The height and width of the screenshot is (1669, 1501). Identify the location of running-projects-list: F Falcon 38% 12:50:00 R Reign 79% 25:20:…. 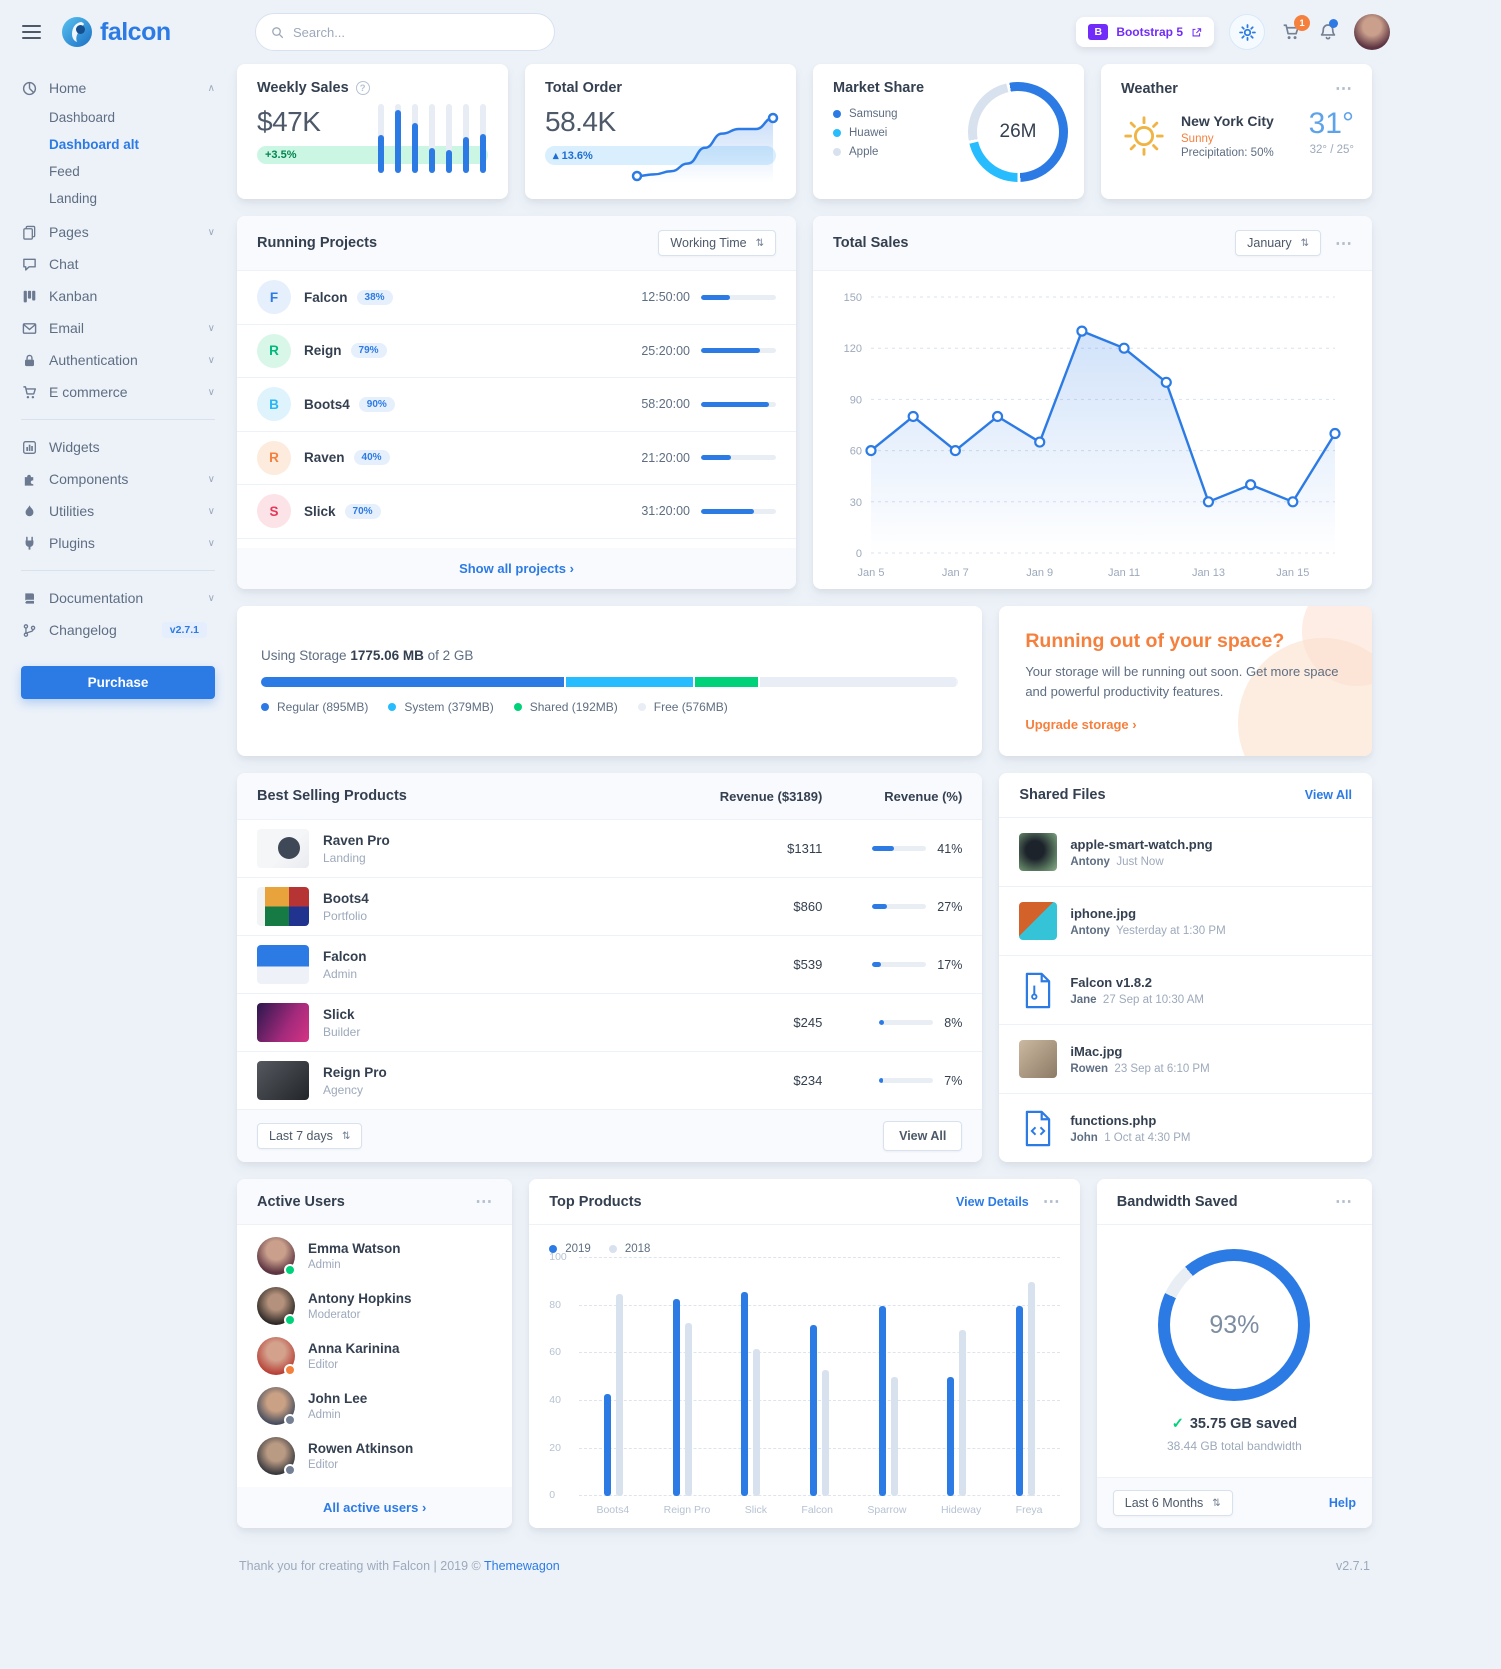
(516, 405).